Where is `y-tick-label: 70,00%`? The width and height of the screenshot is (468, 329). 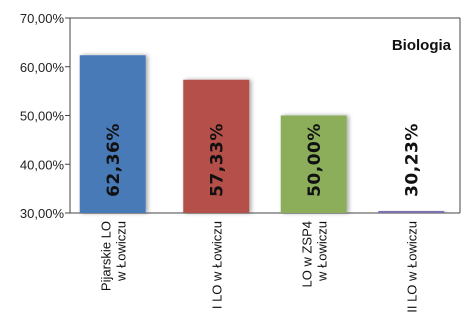 y-tick-label: 70,00% is located at coordinates (42, 18).